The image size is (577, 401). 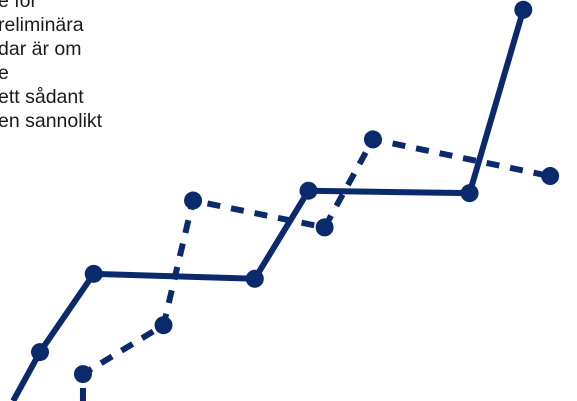 What do you see at coordinates (4, 73) in the screenshot?
I see `body-text-line-4: e` at bounding box center [4, 73].